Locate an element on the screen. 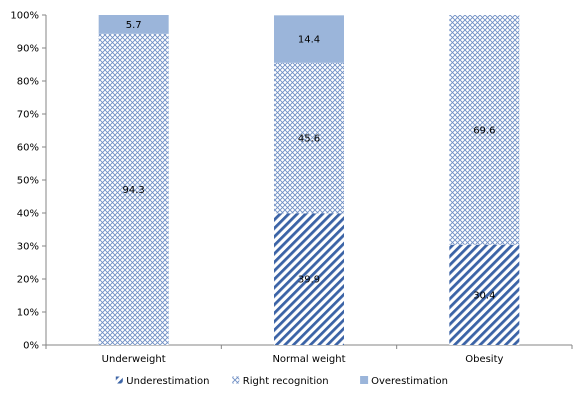 The height and width of the screenshot is (396, 574). x-tick-label: Normal weight is located at coordinates (308, 359).